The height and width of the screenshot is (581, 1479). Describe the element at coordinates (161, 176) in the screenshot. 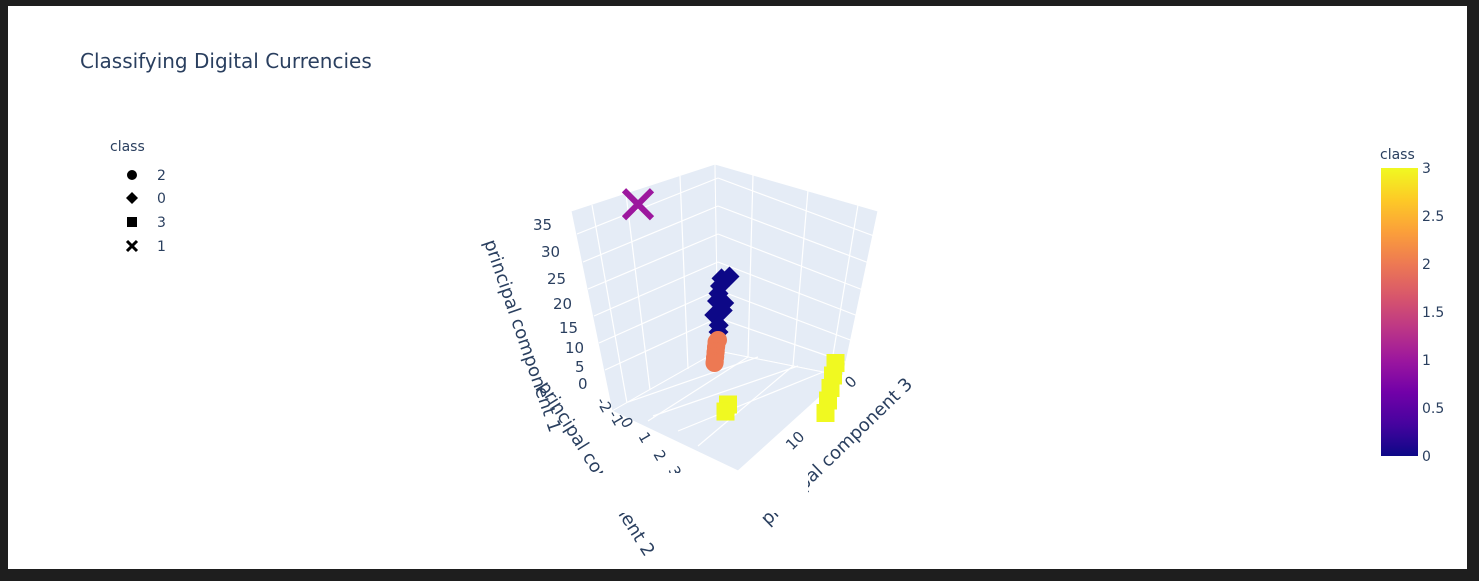

I see `legend-label: 2` at that location.